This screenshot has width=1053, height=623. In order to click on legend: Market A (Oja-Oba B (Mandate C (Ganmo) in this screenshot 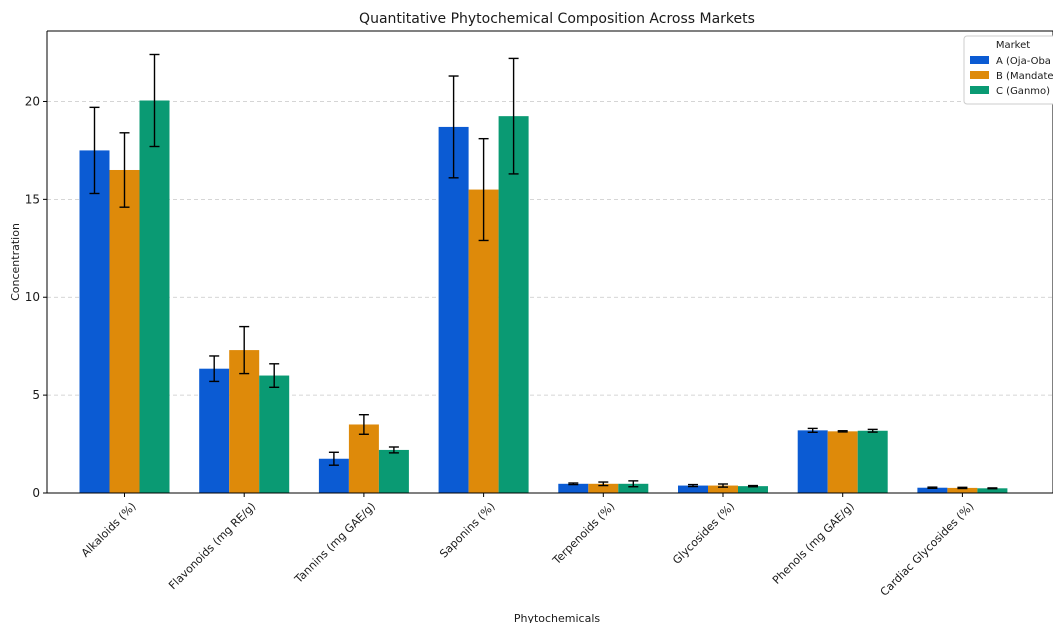, I will do `click(1008, 70)`.